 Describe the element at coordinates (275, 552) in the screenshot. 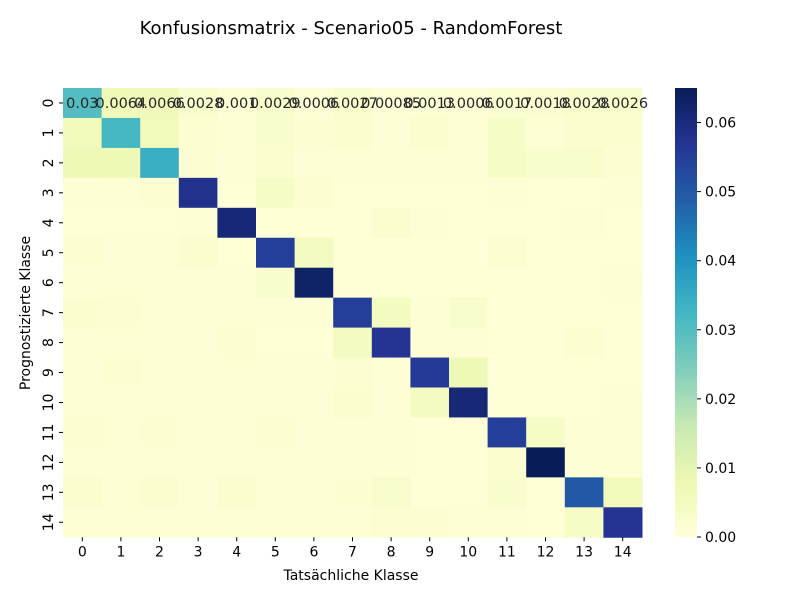

I see `x-tick-label: 5` at that location.